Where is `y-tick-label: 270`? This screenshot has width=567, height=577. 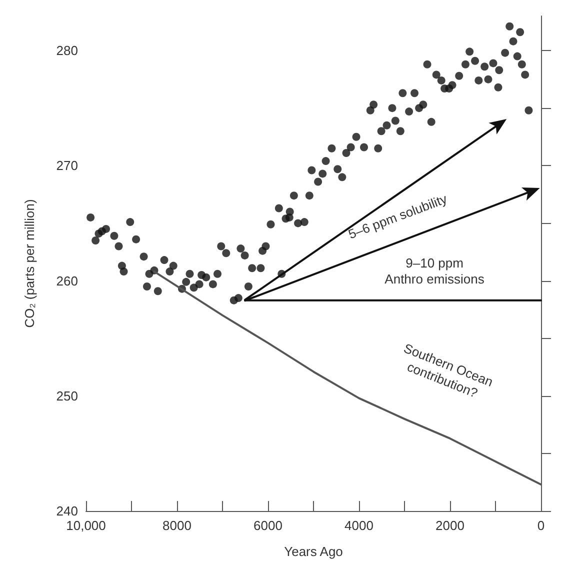 y-tick-label: 270 is located at coordinates (67, 166).